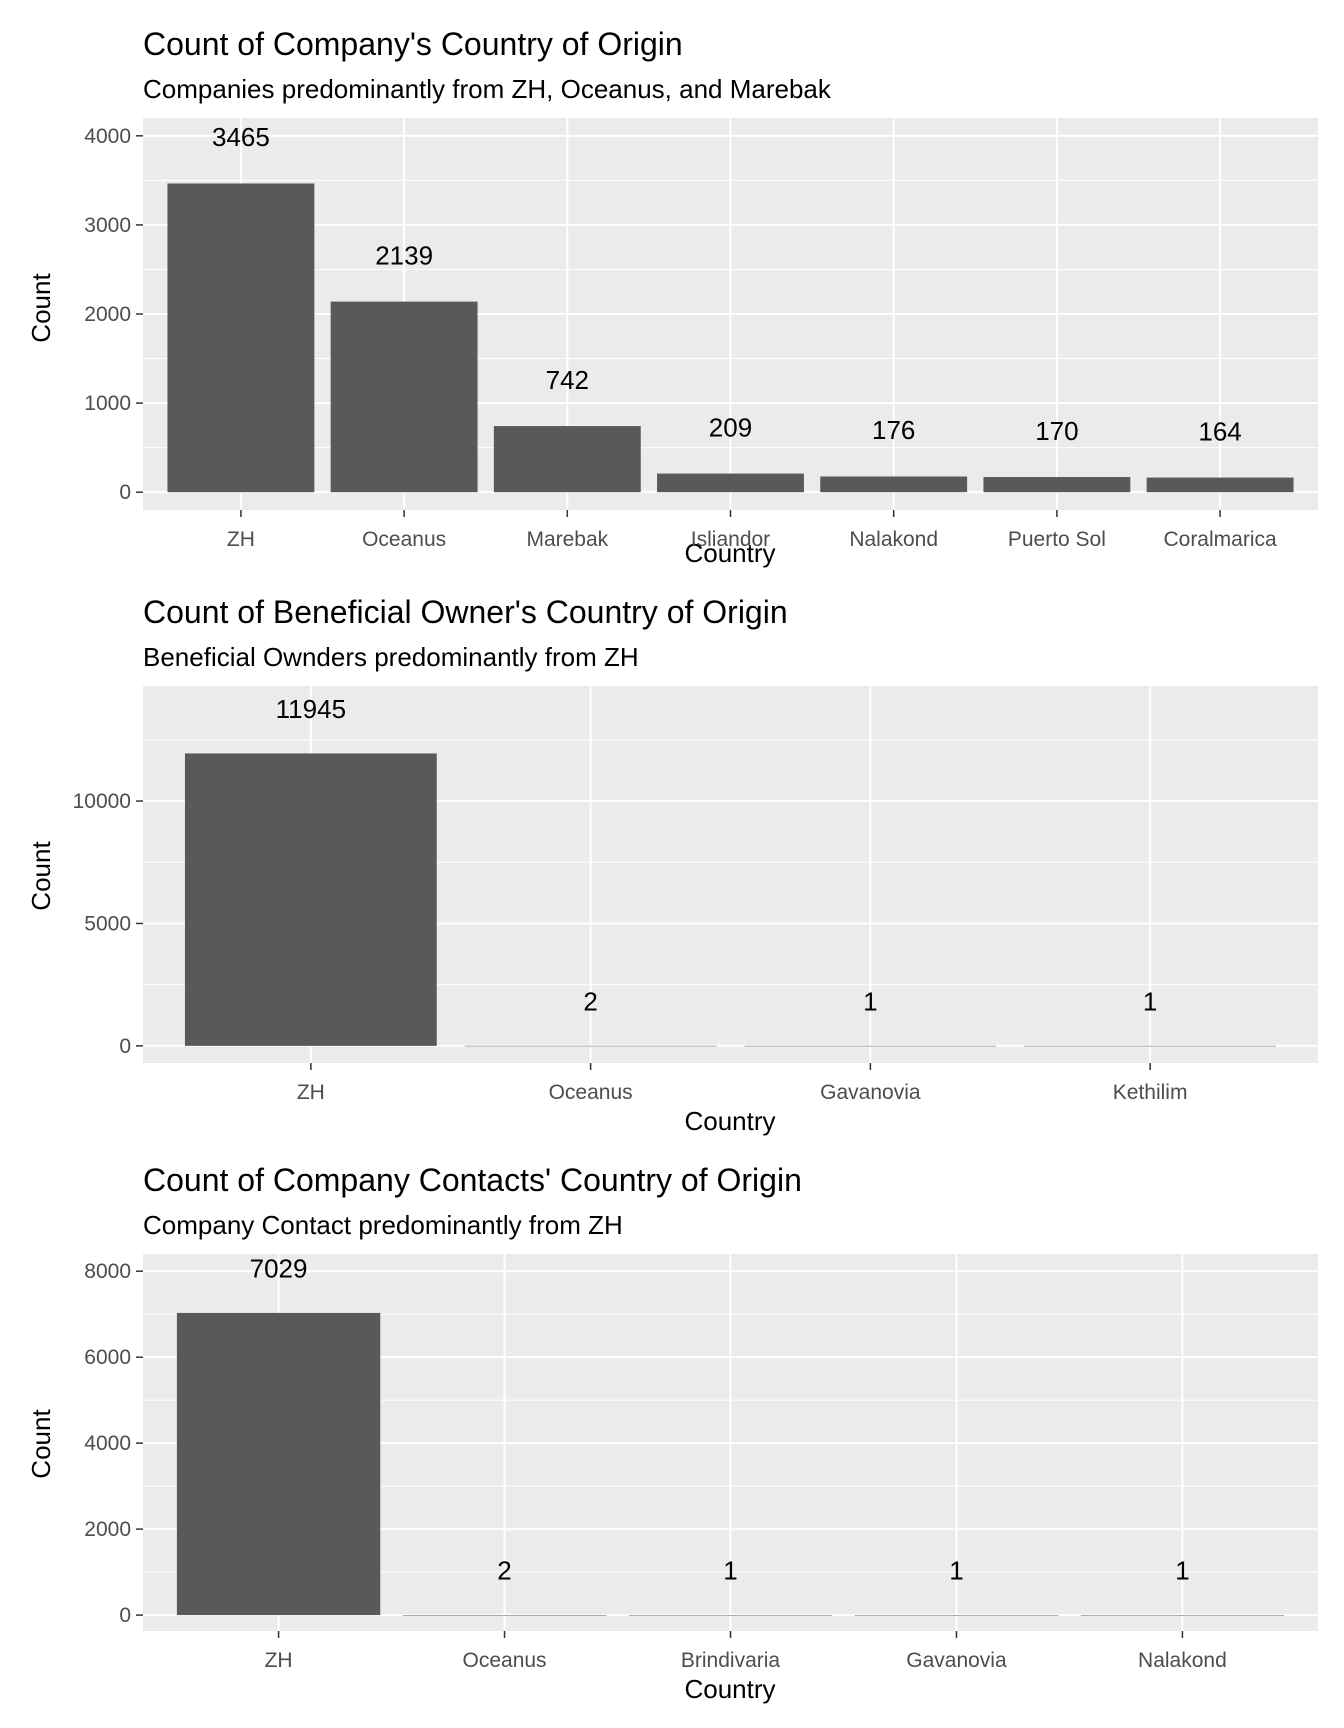 This screenshot has width=1344, height=1728. I want to click on x-tick-label: Brindivaria, so click(731, 1660).